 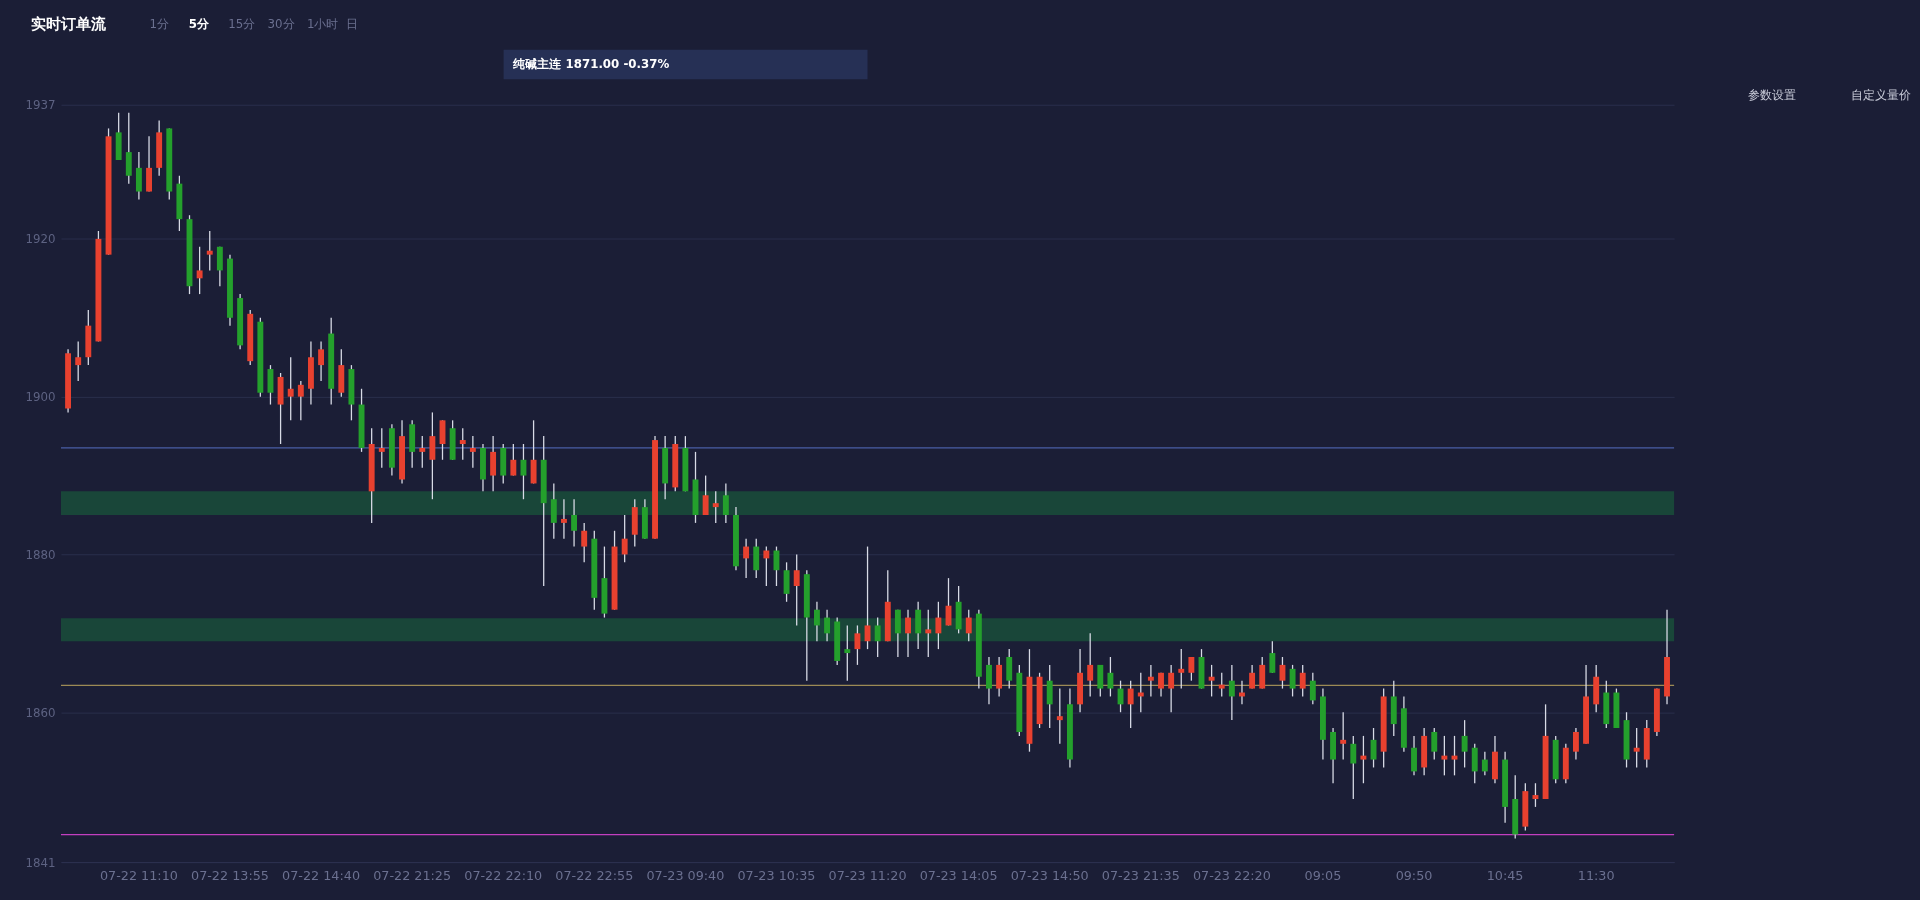 I want to click on x-tick-label: 07-22 22:10, so click(x=503, y=876).